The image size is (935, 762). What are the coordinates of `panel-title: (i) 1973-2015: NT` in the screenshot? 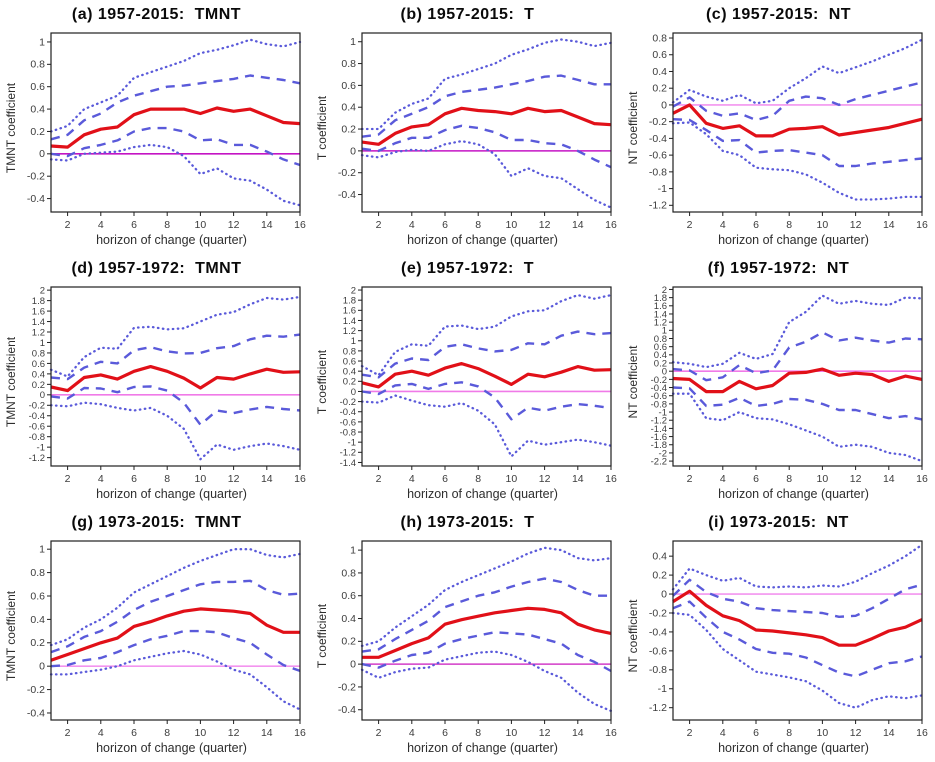 It's located at (778, 522).